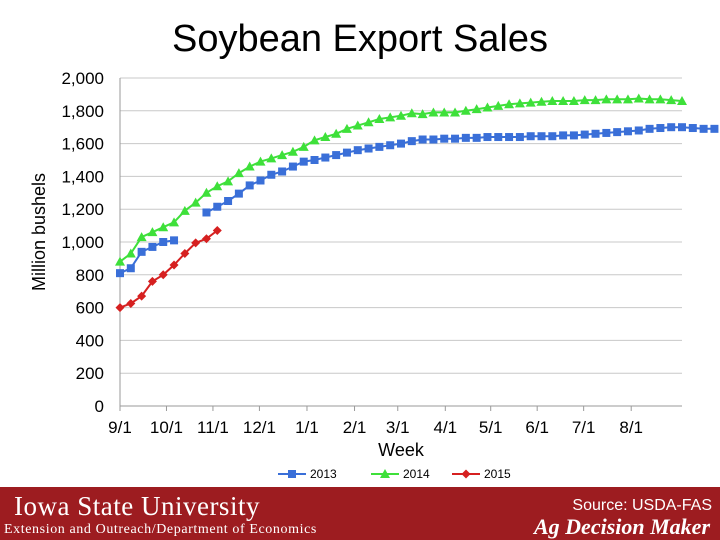  I want to click on series-line-2015, so click(168, 269).